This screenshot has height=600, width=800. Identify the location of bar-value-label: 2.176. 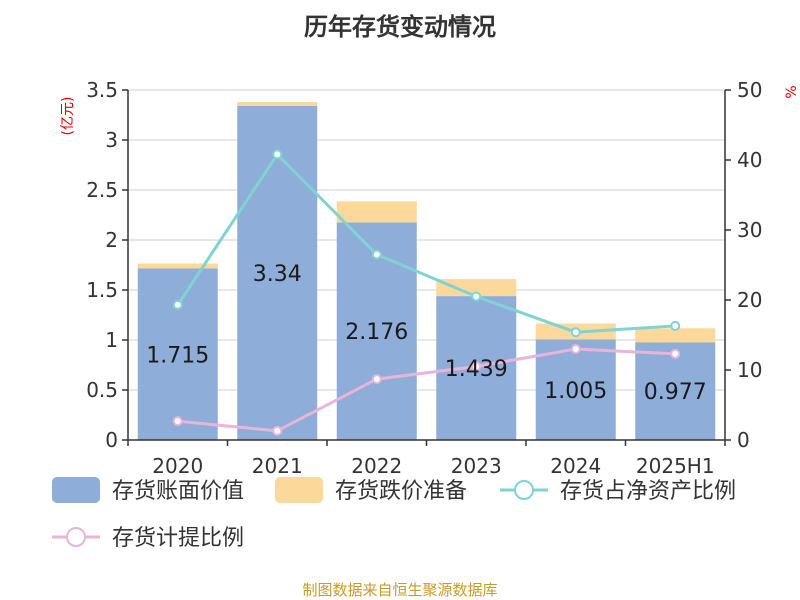
(376, 332).